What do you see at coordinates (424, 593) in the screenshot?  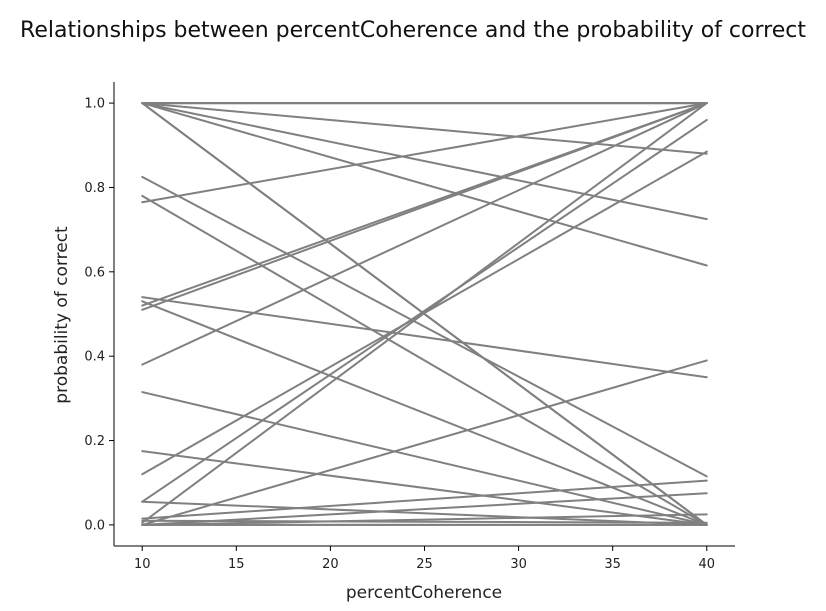 I see `x-axis-label: percentCoherence` at bounding box center [424, 593].